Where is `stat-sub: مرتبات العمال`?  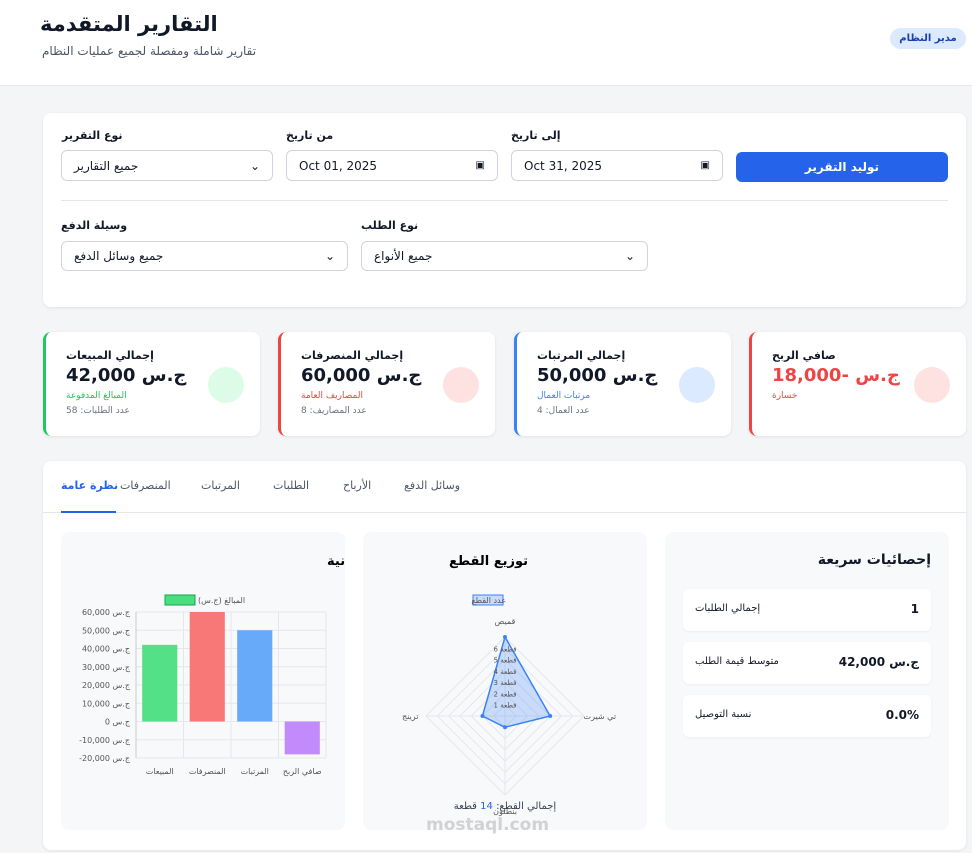 stat-sub: مرتبات العمال is located at coordinates (564, 396).